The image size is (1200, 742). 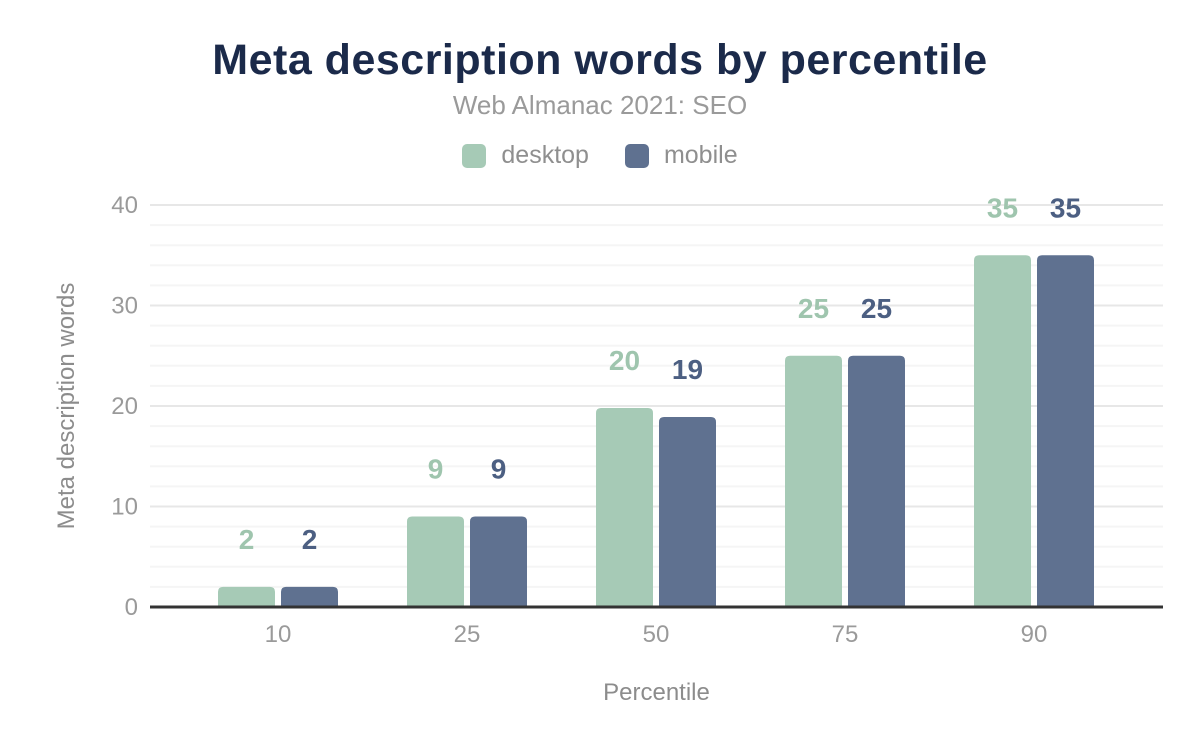 What do you see at coordinates (845, 634) in the screenshot?
I see `x-tick-label: 75` at bounding box center [845, 634].